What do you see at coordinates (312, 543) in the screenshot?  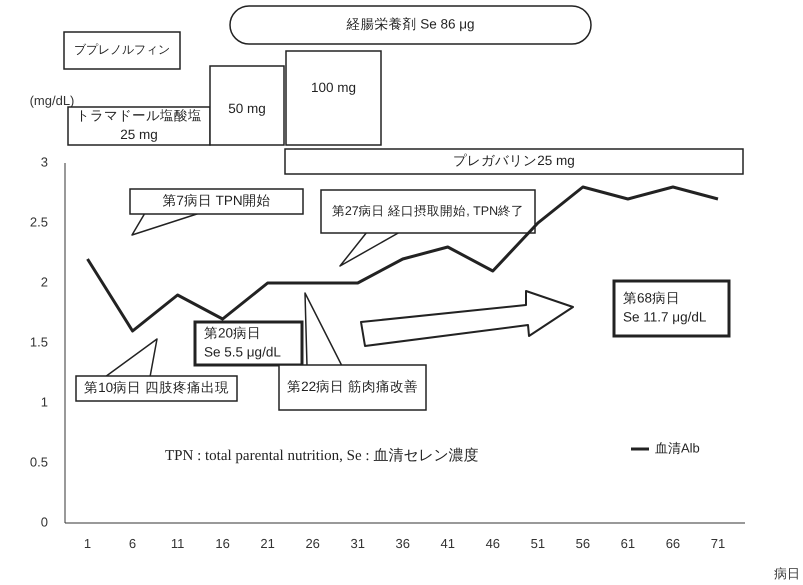 I see `x-tick-label: 26` at bounding box center [312, 543].